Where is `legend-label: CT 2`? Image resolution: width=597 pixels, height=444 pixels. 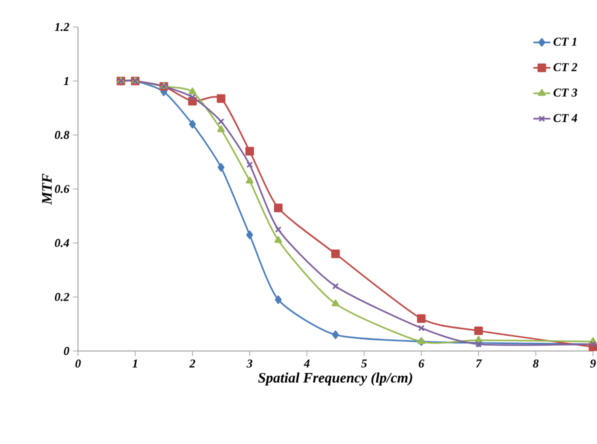
legend-label: CT 2 is located at coordinates (566, 67).